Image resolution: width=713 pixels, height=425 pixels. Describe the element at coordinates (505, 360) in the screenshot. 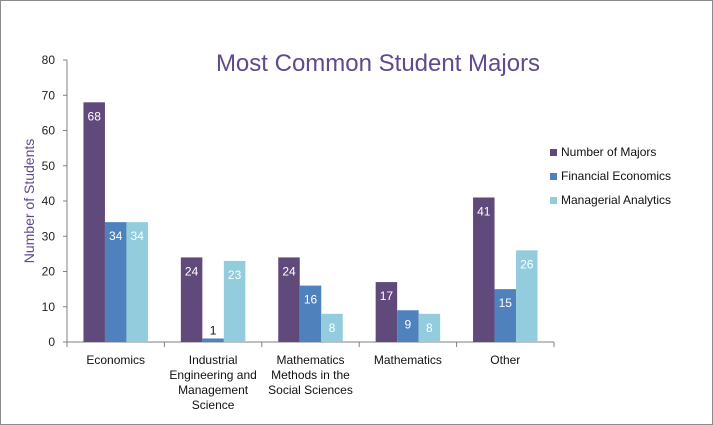

I see `x-tick-label: Other` at that location.